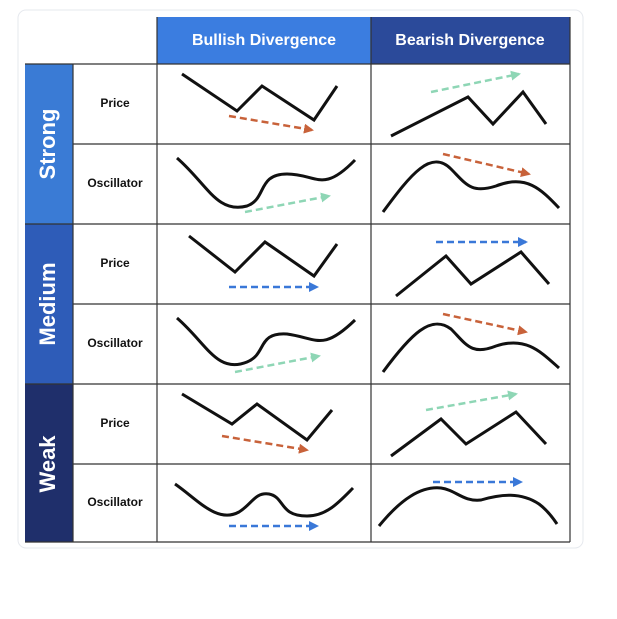  I want to click on group-label: Strong, so click(47, 144).